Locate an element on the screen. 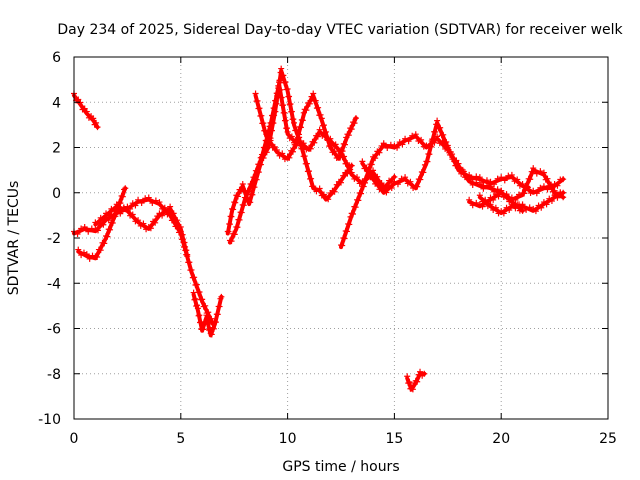 This screenshot has height=480, width=640. x-tick-label: 25 is located at coordinates (608, 439).